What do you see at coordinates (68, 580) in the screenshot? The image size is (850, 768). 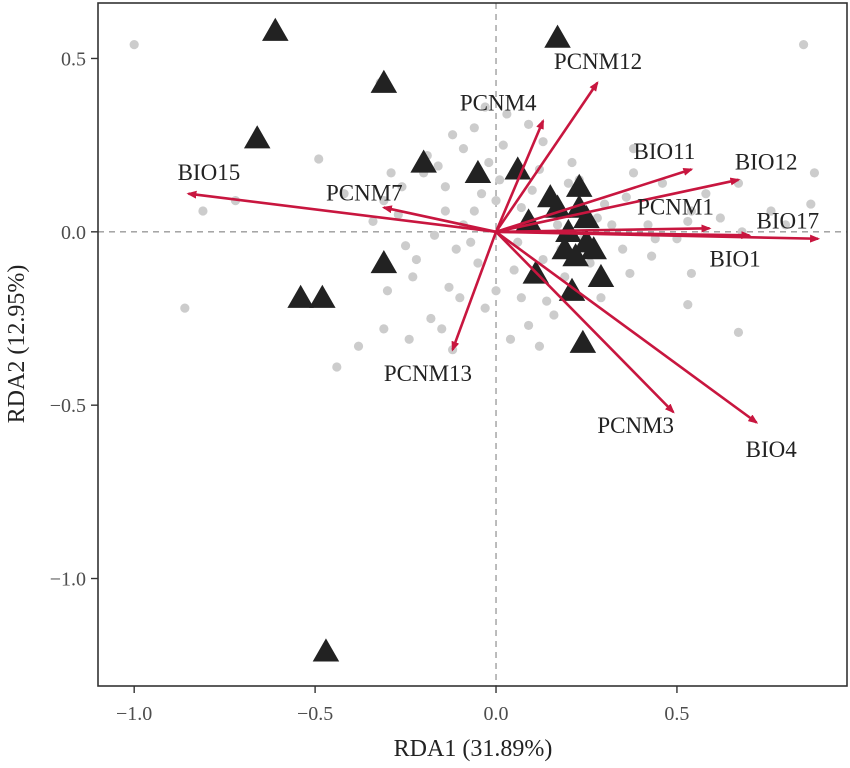 I see `y-tick-label: −1.0` at bounding box center [68, 580].